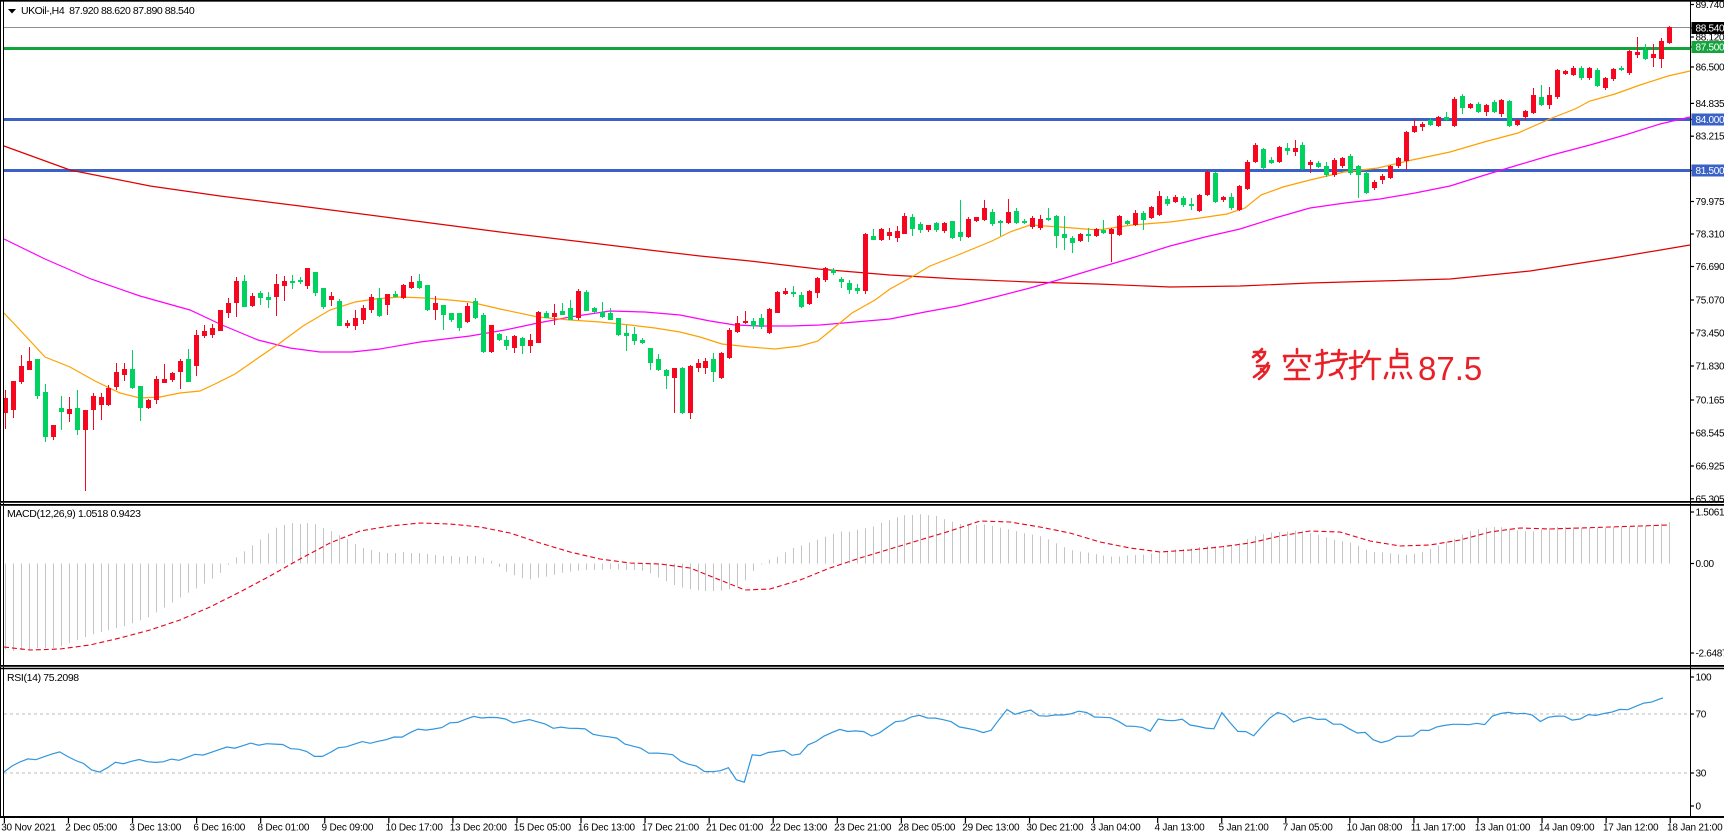 This screenshot has width=1724, height=838. I want to click on svg-text: 30 Dec 21:00, so click(1055, 828).